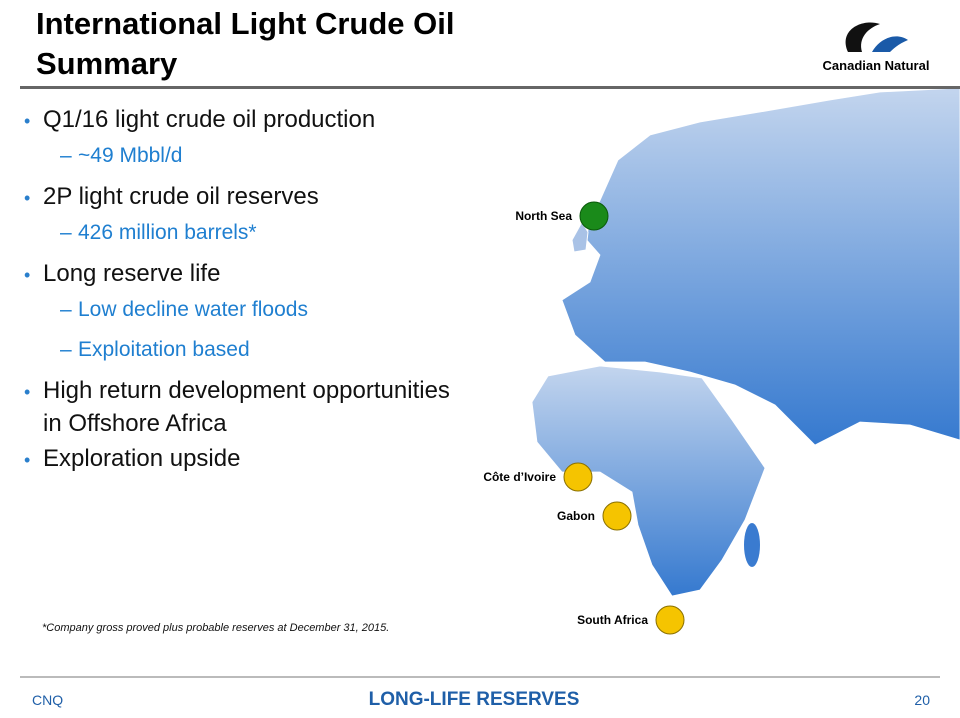  What do you see at coordinates (922, 700) in the screenshot?
I see `page-number: 20` at bounding box center [922, 700].